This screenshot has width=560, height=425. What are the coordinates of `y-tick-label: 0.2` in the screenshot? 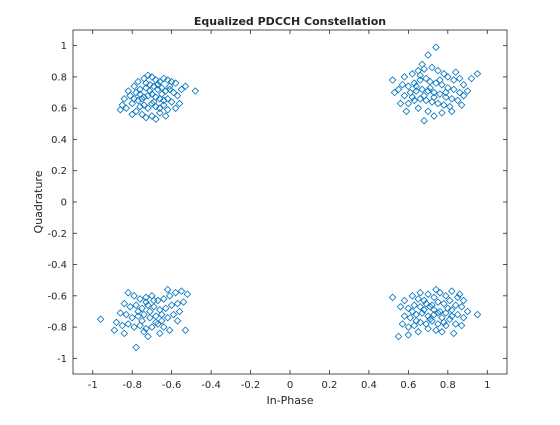 It's located at (59, 171).